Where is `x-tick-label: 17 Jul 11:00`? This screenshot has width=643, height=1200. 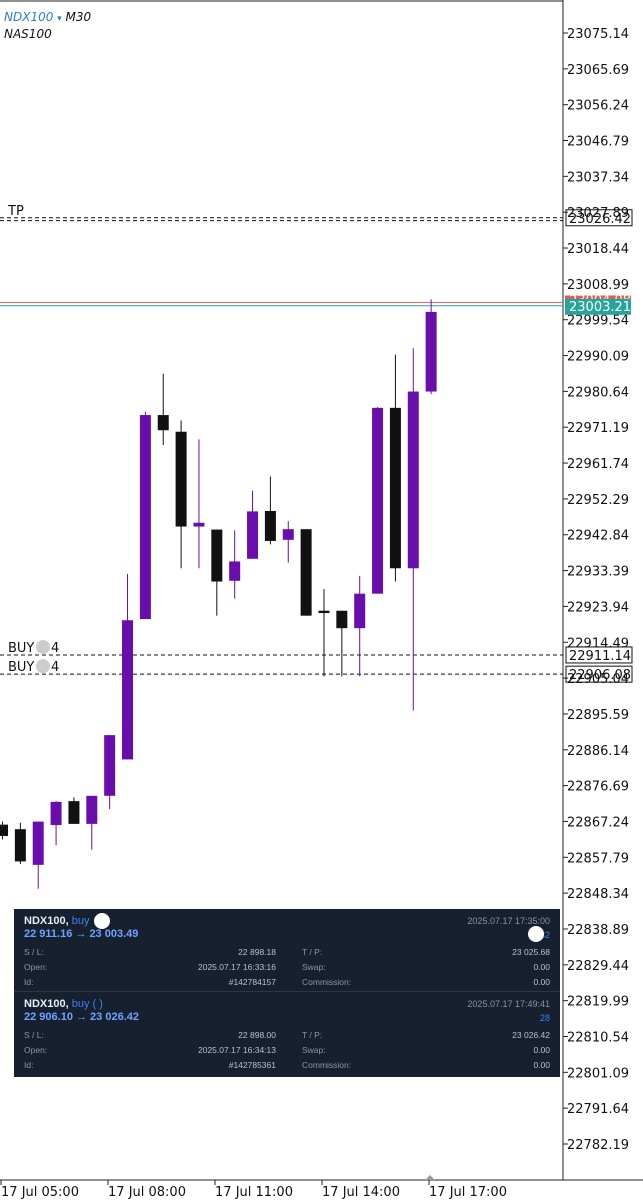
x-tick-label: 17 Jul 11:00 is located at coordinates (254, 1192).